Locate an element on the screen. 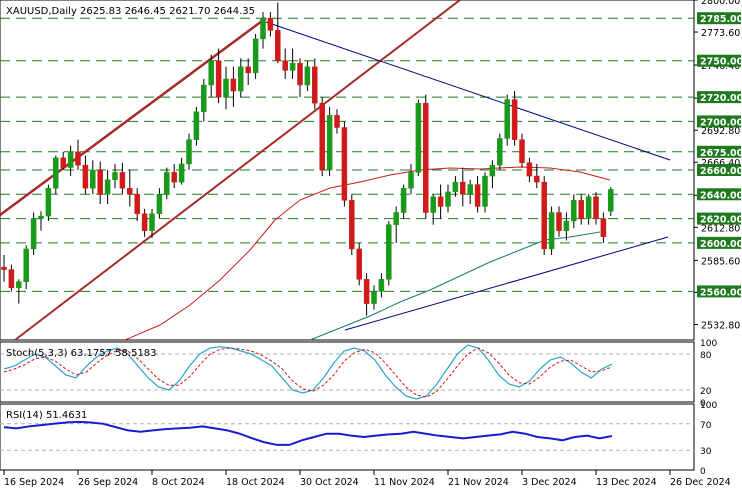 The width and height of the screenshot is (742, 495). time-tick-label: 13 Dec 2024 is located at coordinates (626, 482).